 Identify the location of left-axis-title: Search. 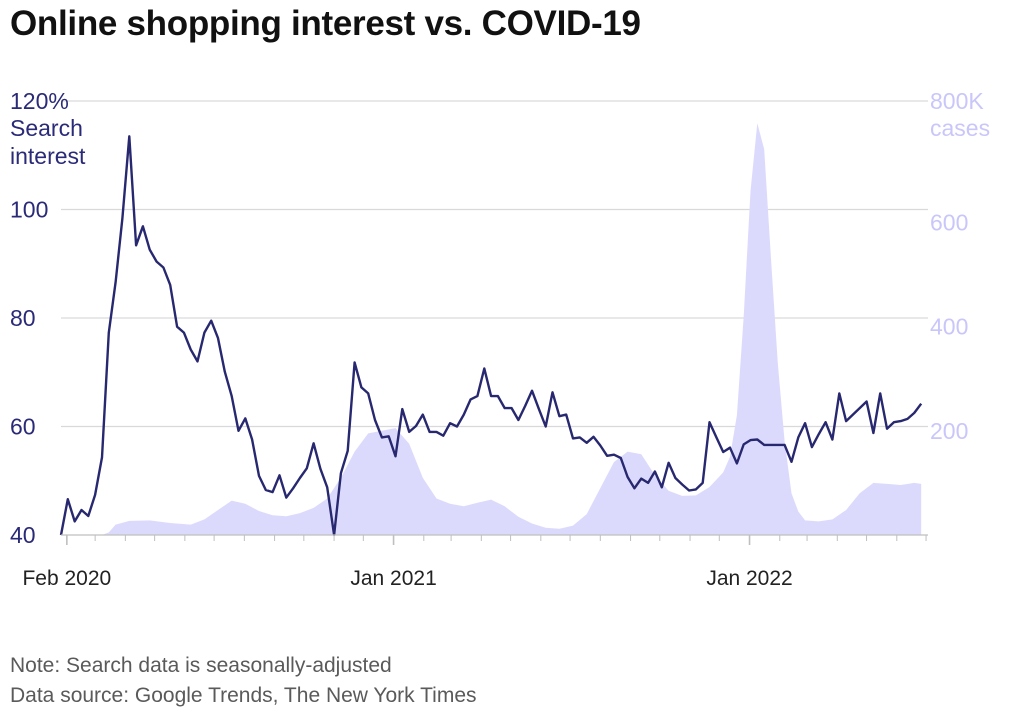
(46, 128).